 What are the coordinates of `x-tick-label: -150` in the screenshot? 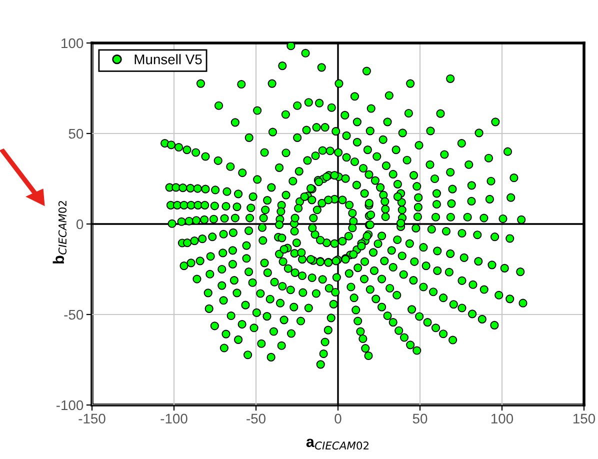 It's located at (92, 419).